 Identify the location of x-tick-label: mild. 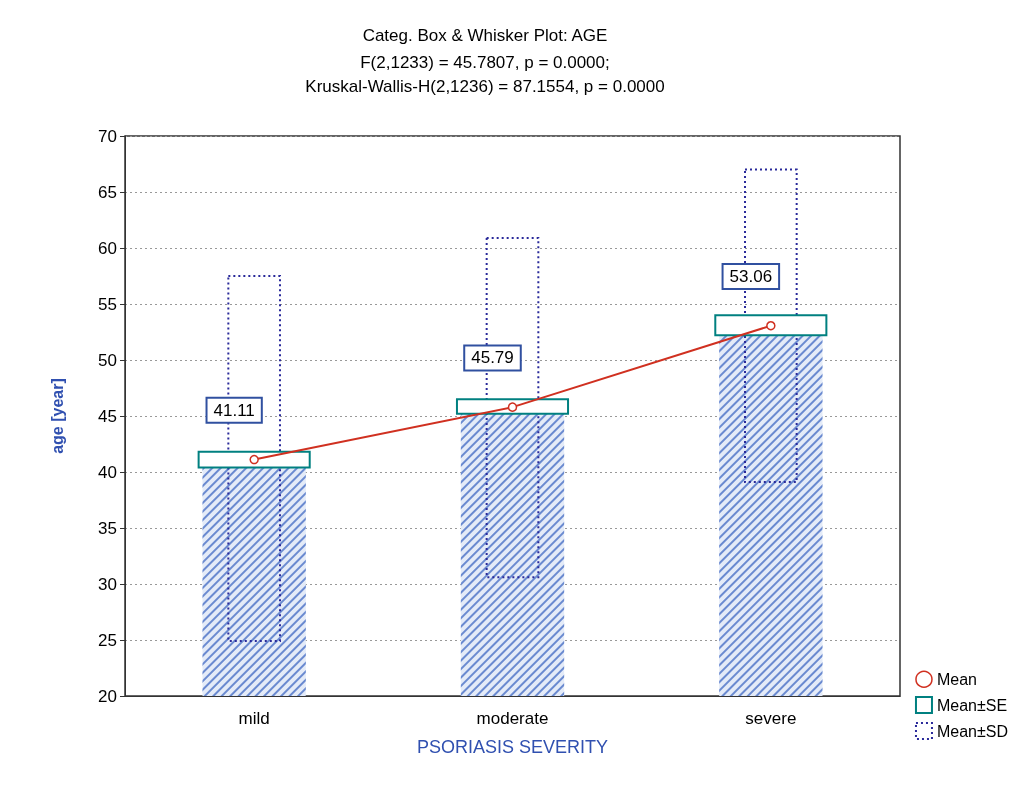
(254, 718).